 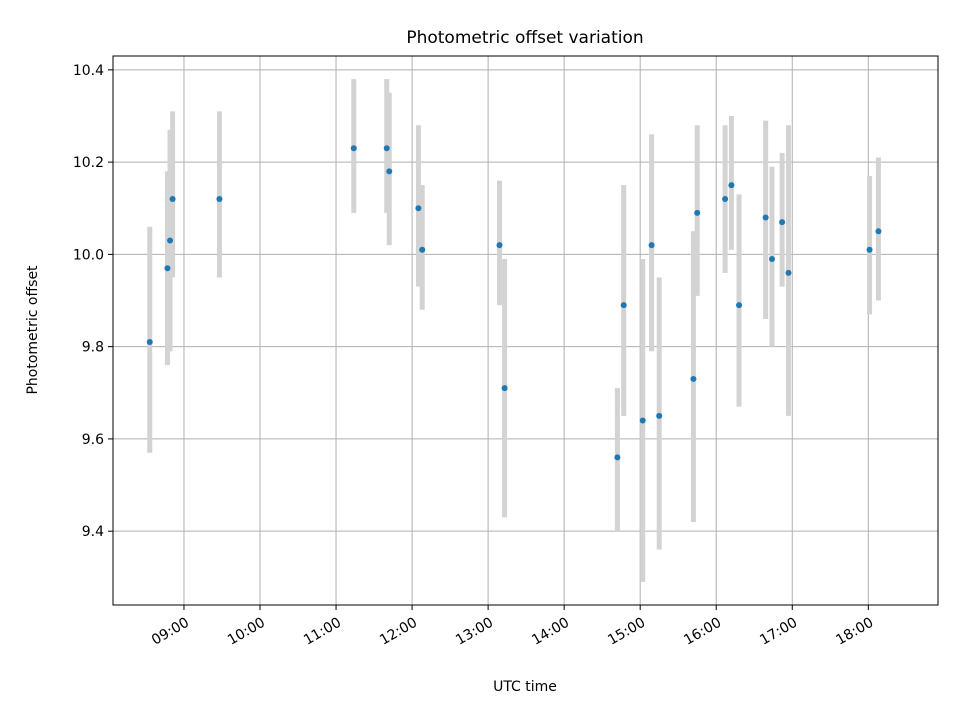 What do you see at coordinates (33, 330) in the screenshot?
I see `y-axis-label: Photometric offset` at bounding box center [33, 330].